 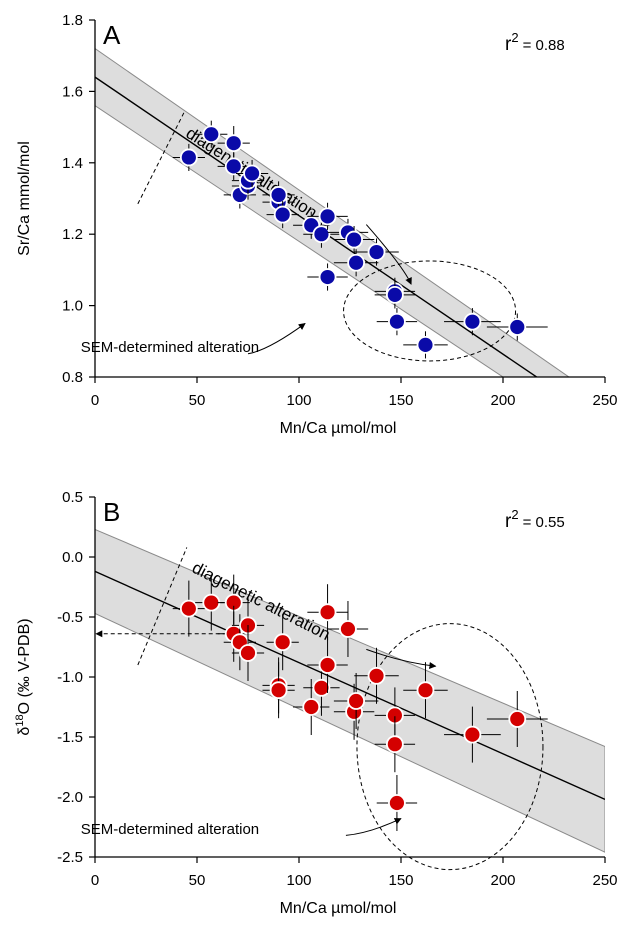 What do you see at coordinates (72, 91) in the screenshot?
I see `y-tick-label: 1.6` at bounding box center [72, 91].